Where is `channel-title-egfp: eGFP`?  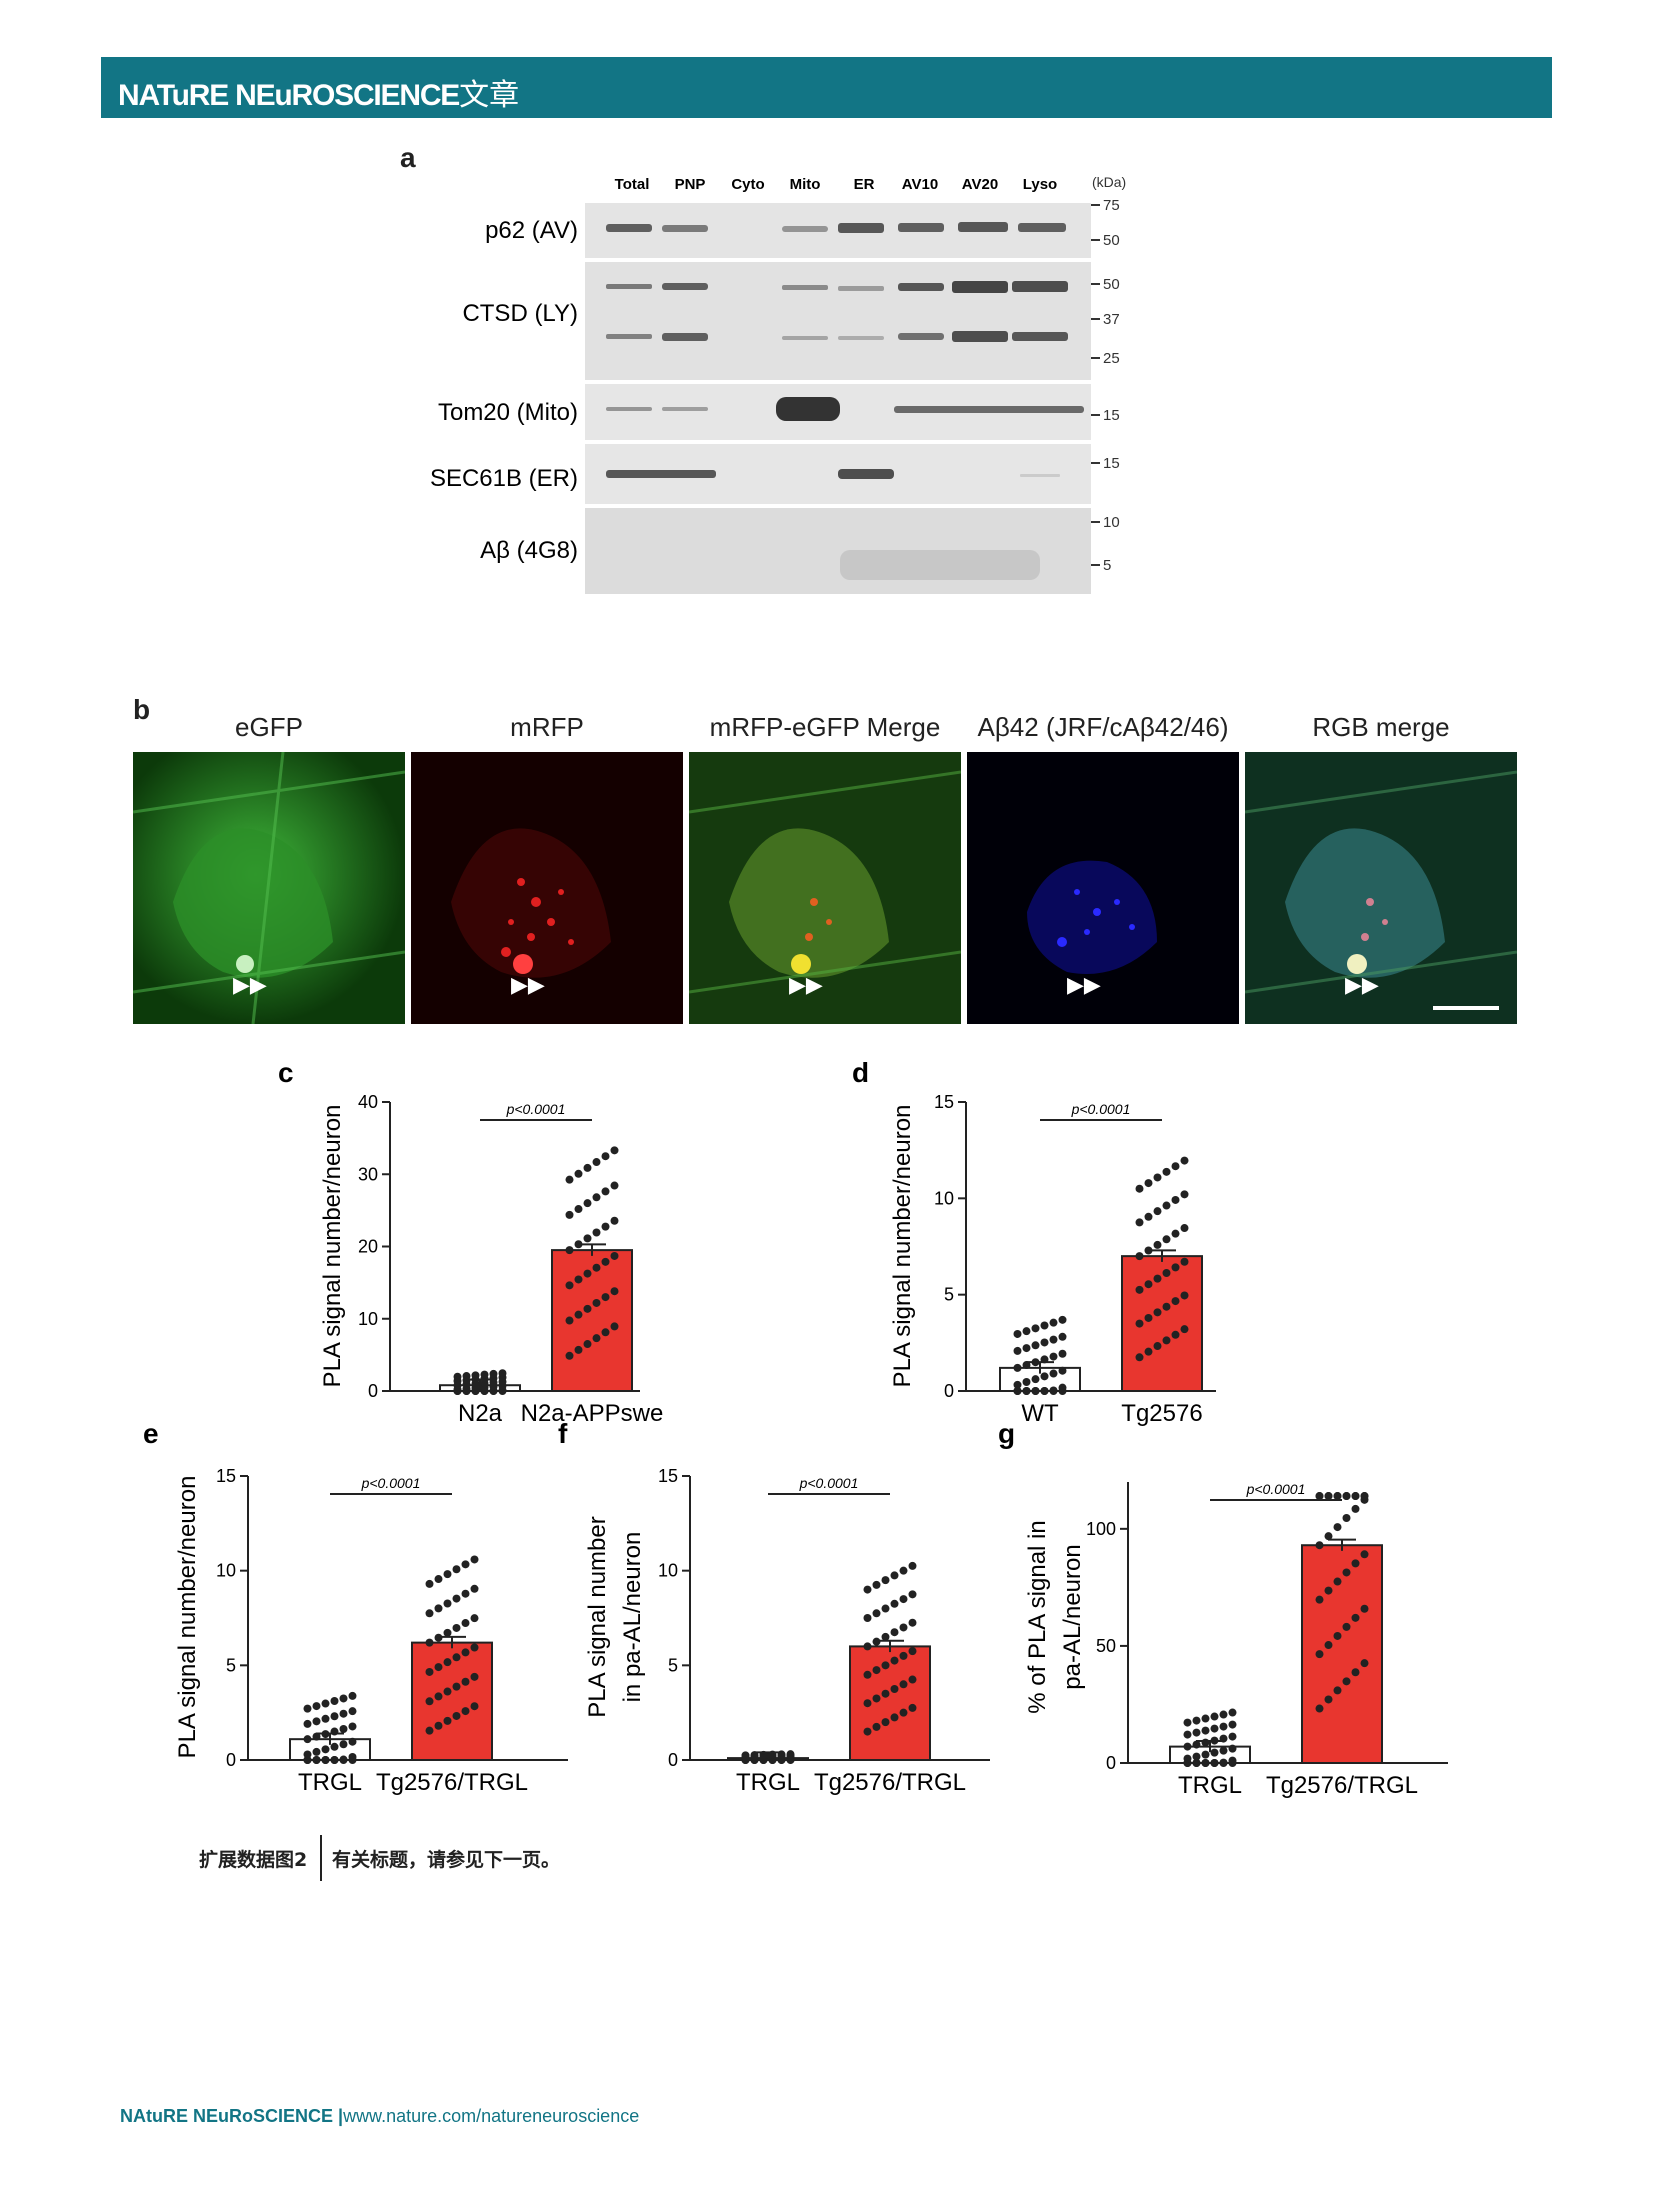
channel-title-egfp: eGFP is located at coordinates (269, 727).